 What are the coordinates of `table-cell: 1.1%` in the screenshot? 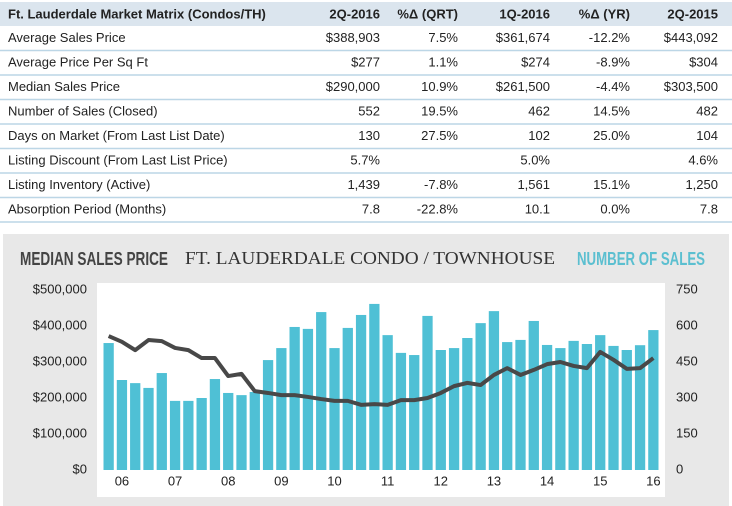 It's located at (443, 61).